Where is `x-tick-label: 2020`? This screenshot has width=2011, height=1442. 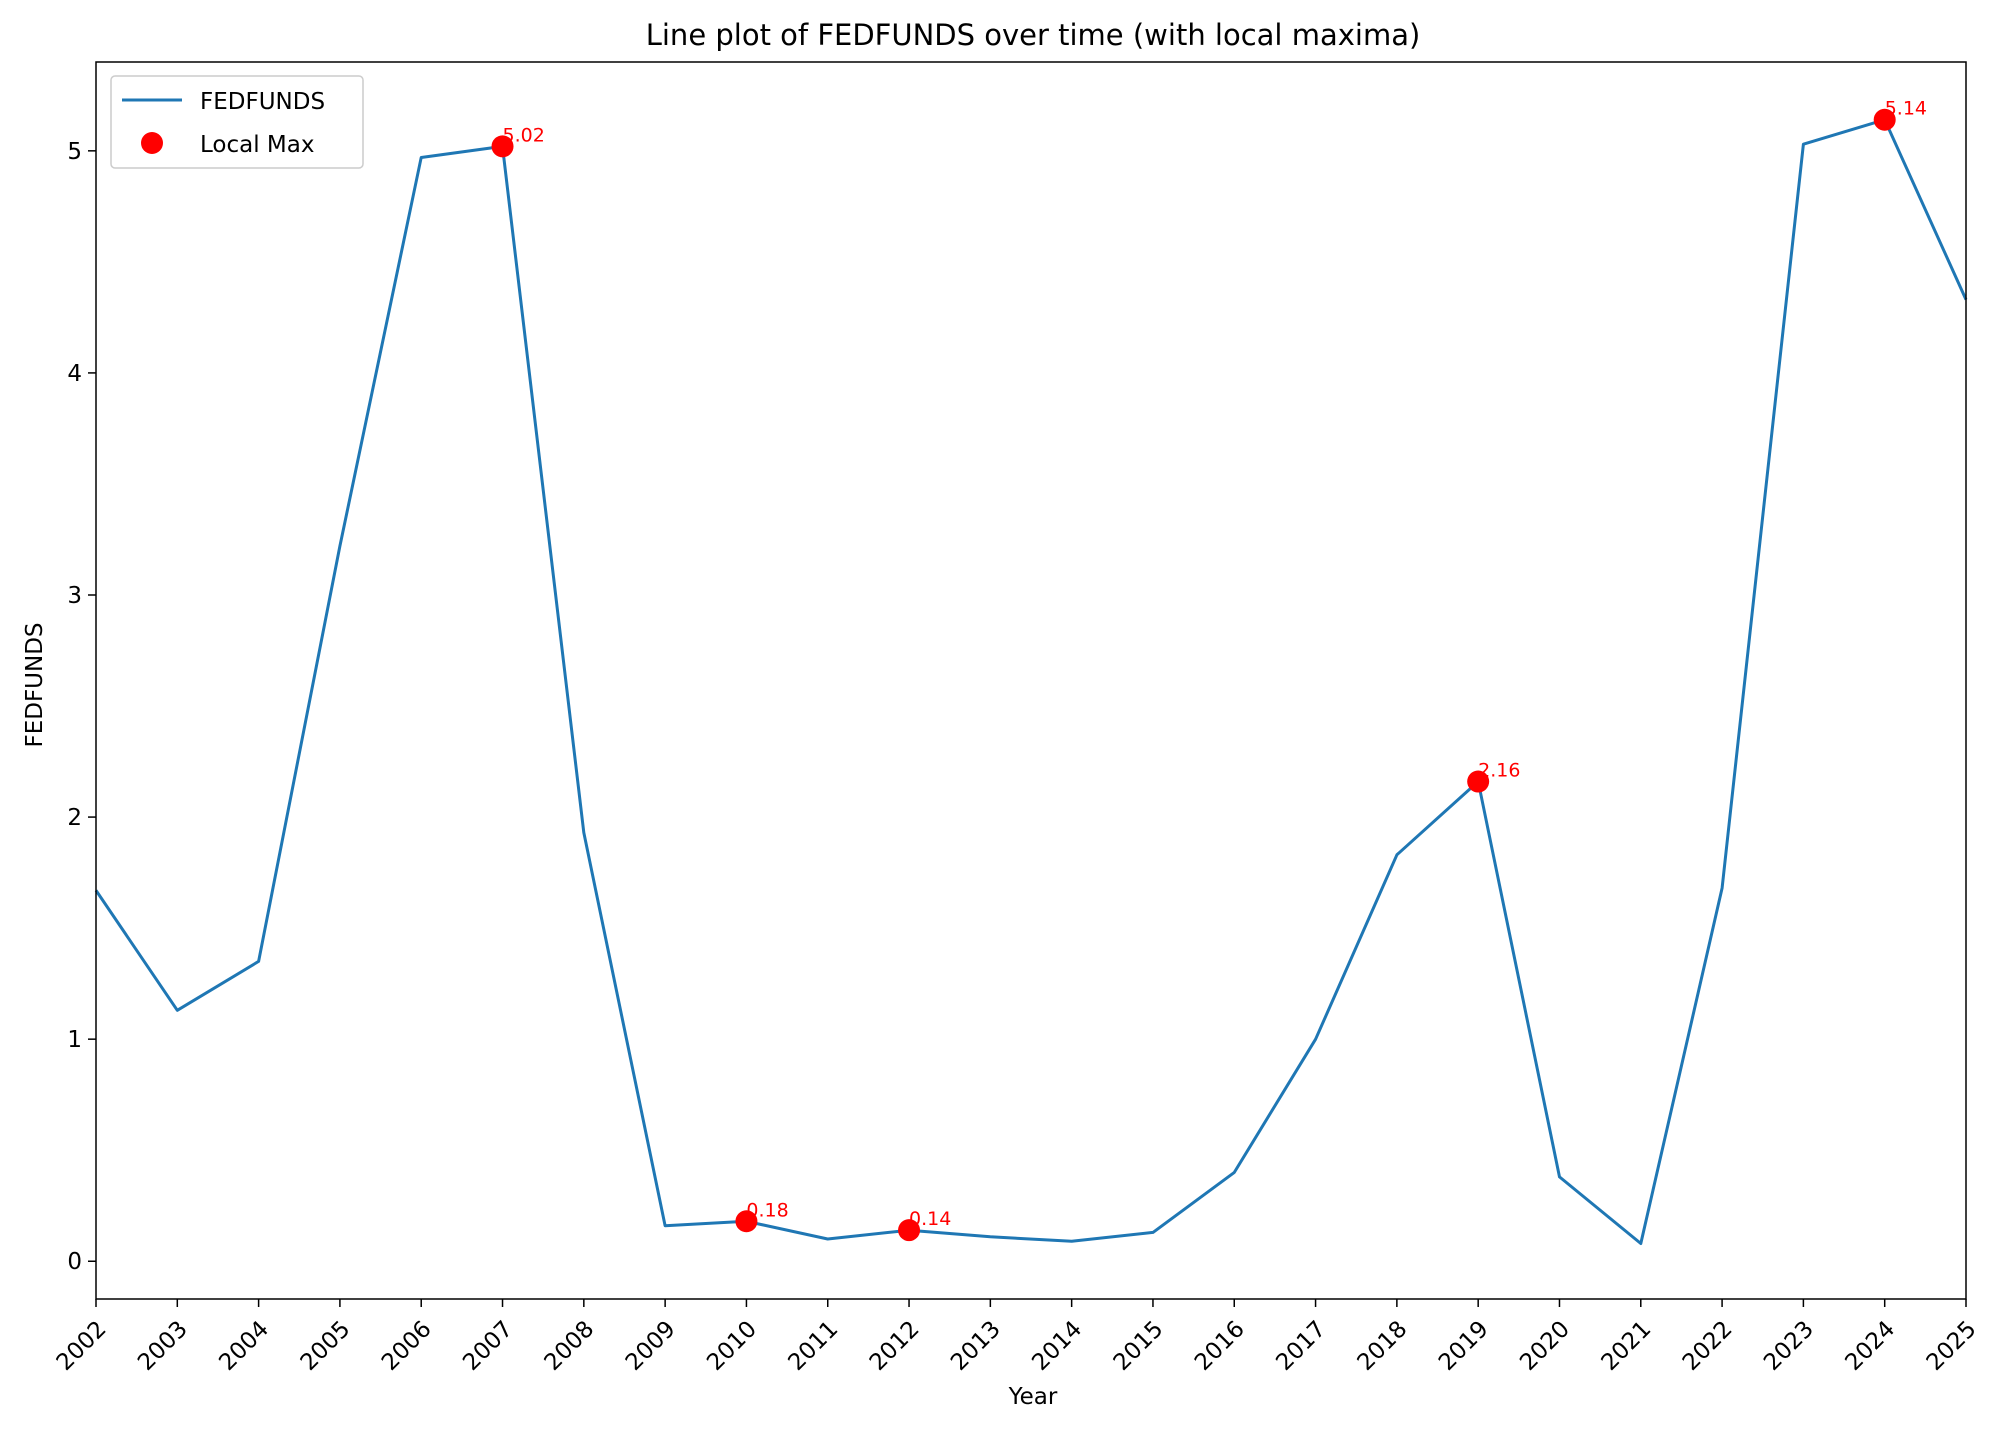
x-tick-label: 2020 is located at coordinates (1545, 1346).